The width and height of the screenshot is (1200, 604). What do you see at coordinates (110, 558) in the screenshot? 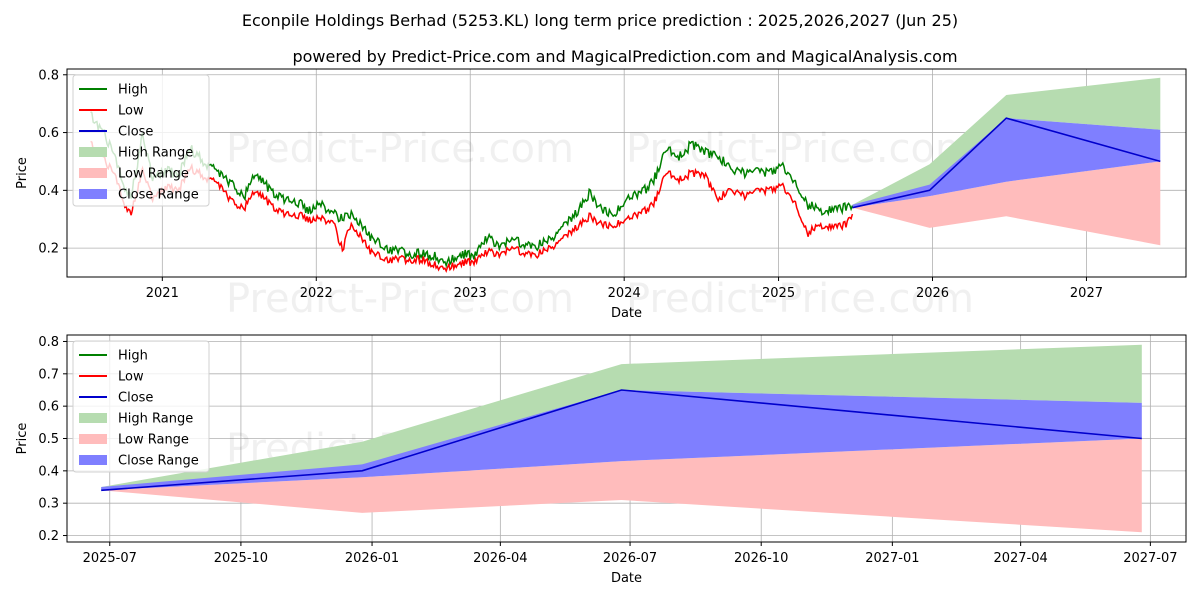
I see `x-tick-label: 2025-07` at bounding box center [110, 558].